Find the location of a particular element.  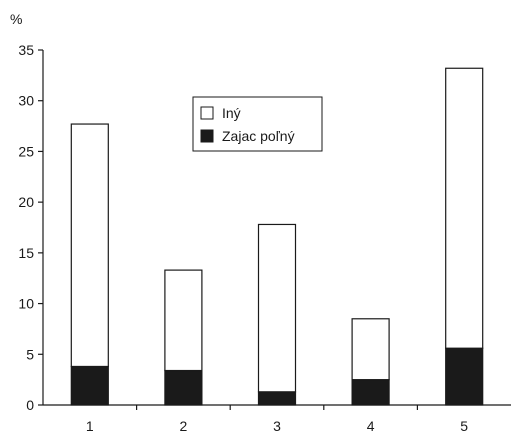

y-tick-label: 25 is located at coordinates (26, 151).